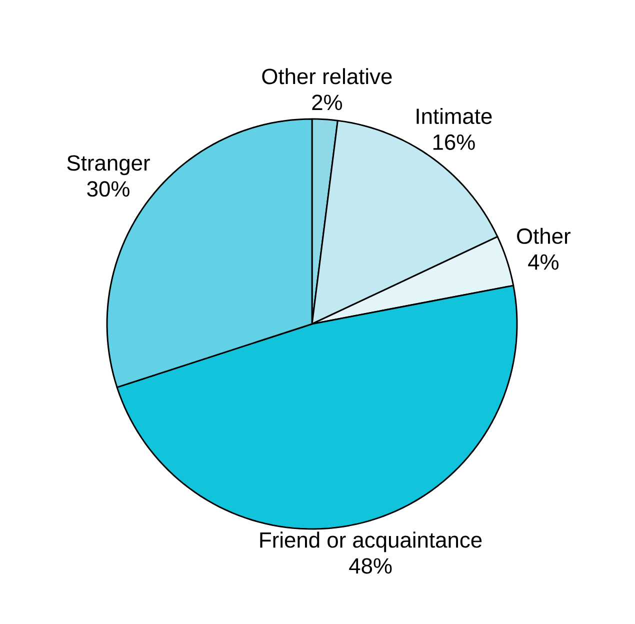 The width and height of the screenshot is (635, 624). What do you see at coordinates (454, 142) in the screenshot?
I see `data-label: 16%` at bounding box center [454, 142].